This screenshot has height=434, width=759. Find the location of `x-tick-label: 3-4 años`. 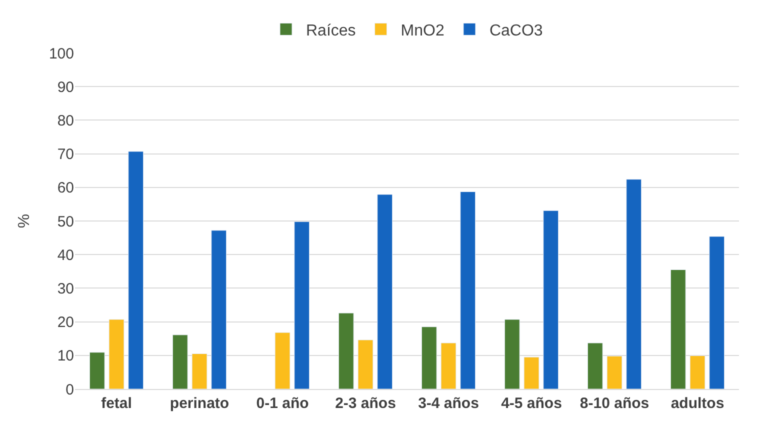

x-tick-label: 3-4 años is located at coordinates (448, 403).